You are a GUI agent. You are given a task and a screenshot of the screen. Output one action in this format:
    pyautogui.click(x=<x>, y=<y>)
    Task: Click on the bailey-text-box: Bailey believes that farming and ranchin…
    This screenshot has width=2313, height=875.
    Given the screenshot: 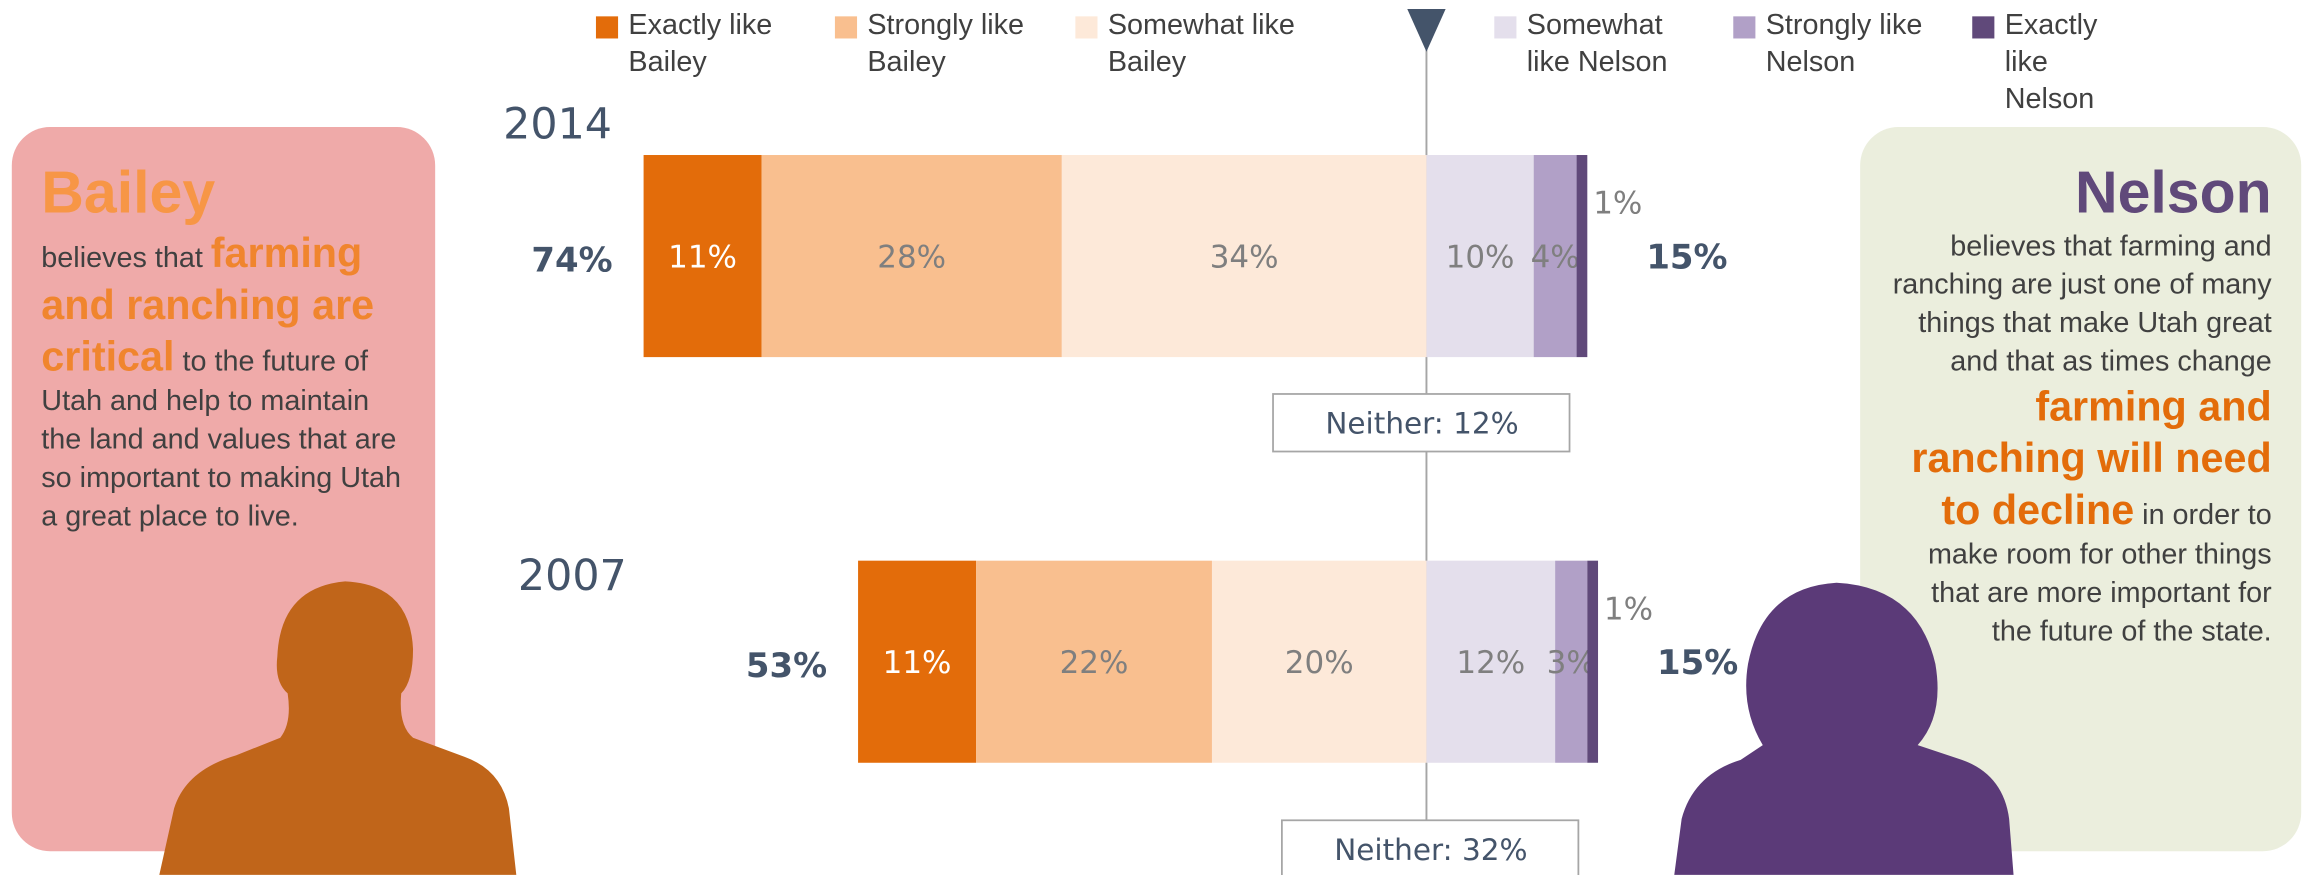 What is the action you would take?
    pyautogui.click(x=221, y=346)
    